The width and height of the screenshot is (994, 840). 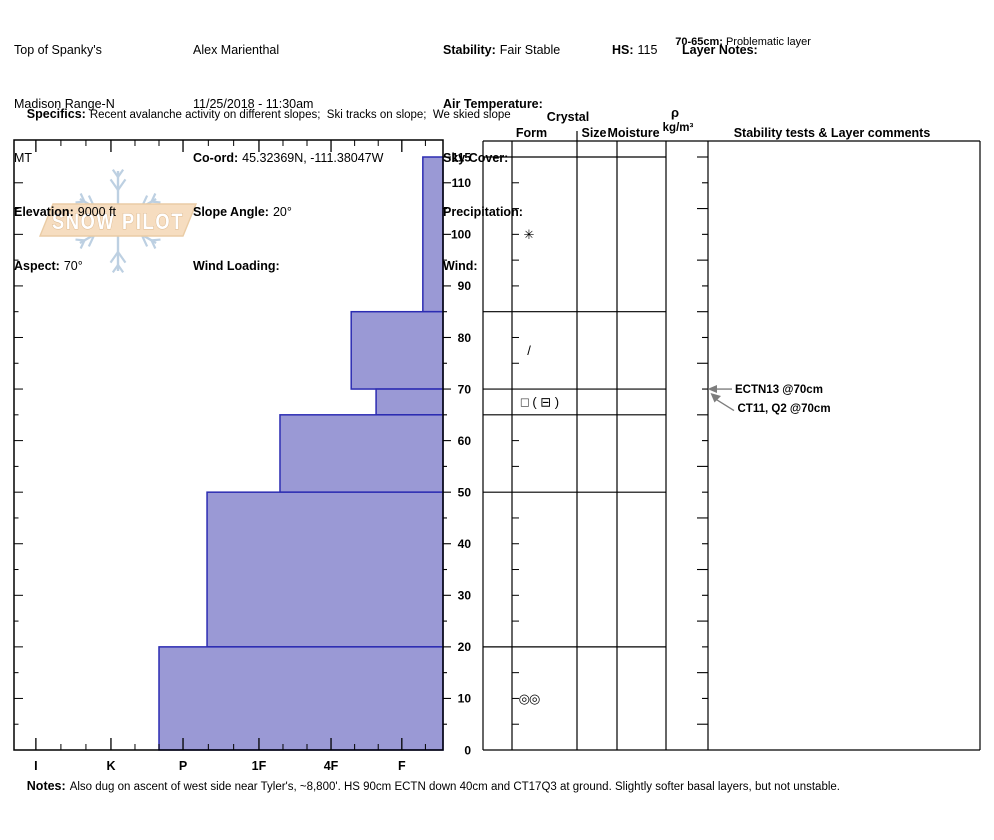 I want to click on stability-test-annotations: ECTN13 @70cm CT11, Q2 @70cm, so click(x=769, y=399).